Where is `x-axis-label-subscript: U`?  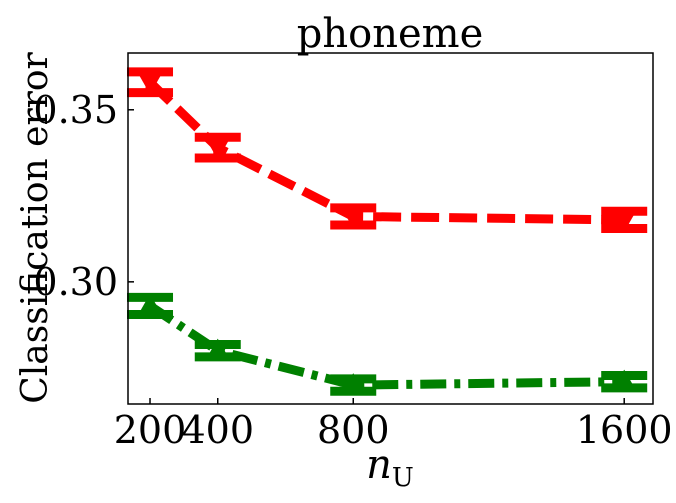
x-axis-label-subscript: U is located at coordinates (403, 478).